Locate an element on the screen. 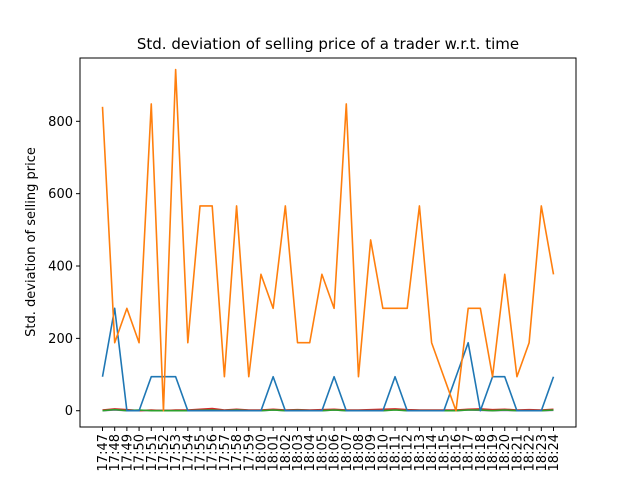 The width and height of the screenshot is (640, 480). x-tick-label: 18:04 is located at coordinates (310, 452).